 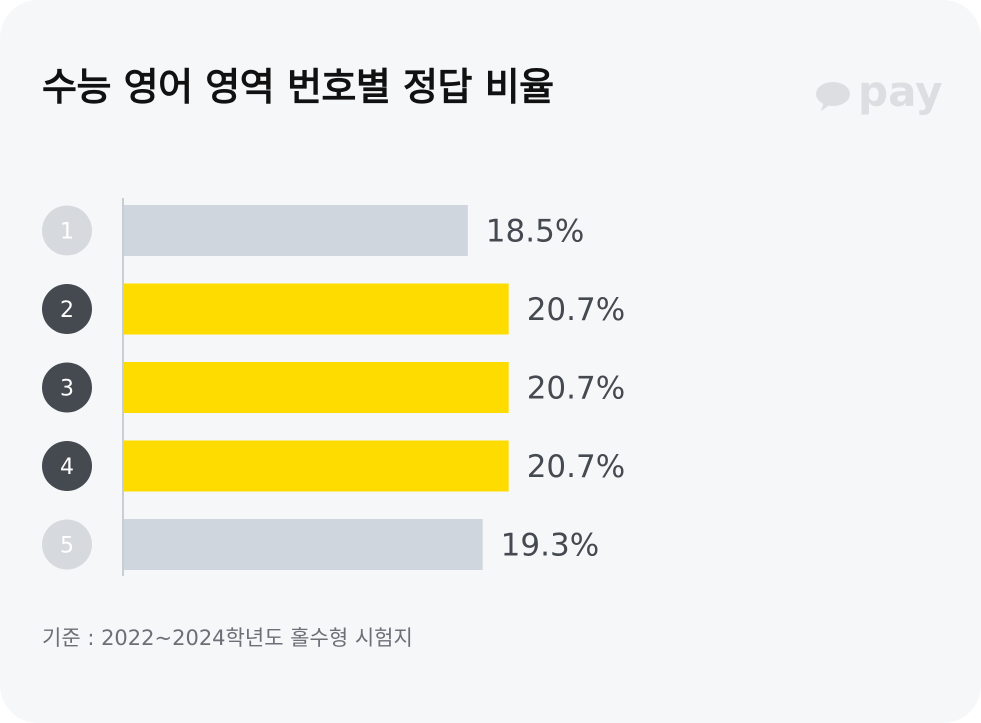 I want to click on category-label: 3, so click(x=67, y=389).